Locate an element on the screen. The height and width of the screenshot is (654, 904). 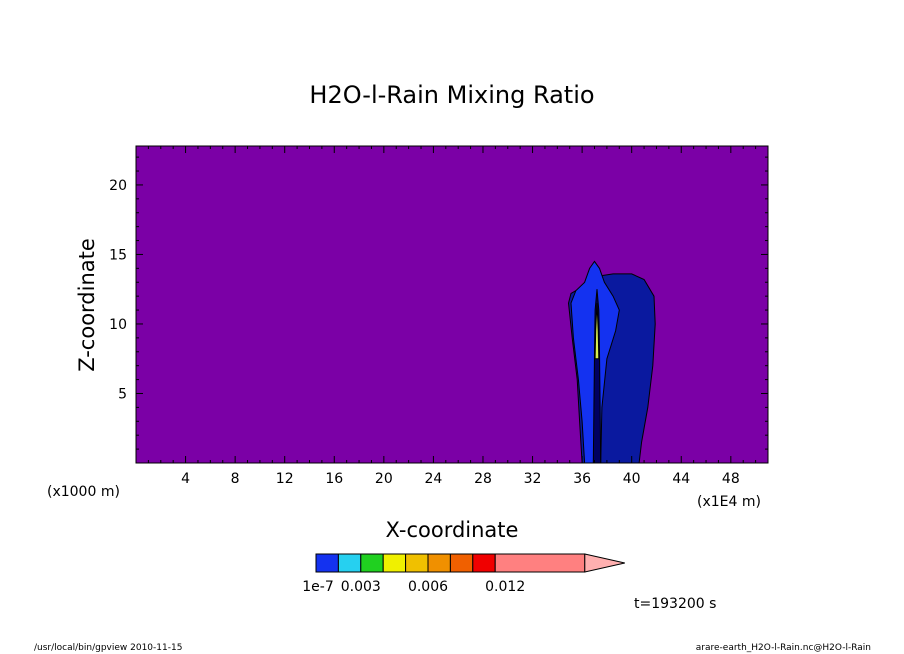
footer-right: arare-earth_H2O-l-Rain.nc@H2O-l-Rain is located at coordinates (783, 648).